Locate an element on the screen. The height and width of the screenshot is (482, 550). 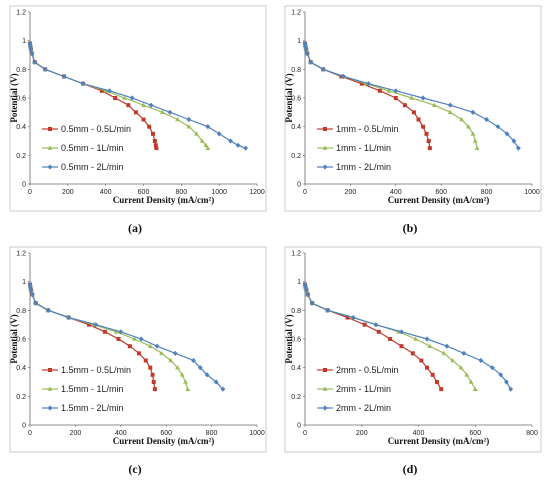
panel-label-d: (d) is located at coordinates (410, 469).